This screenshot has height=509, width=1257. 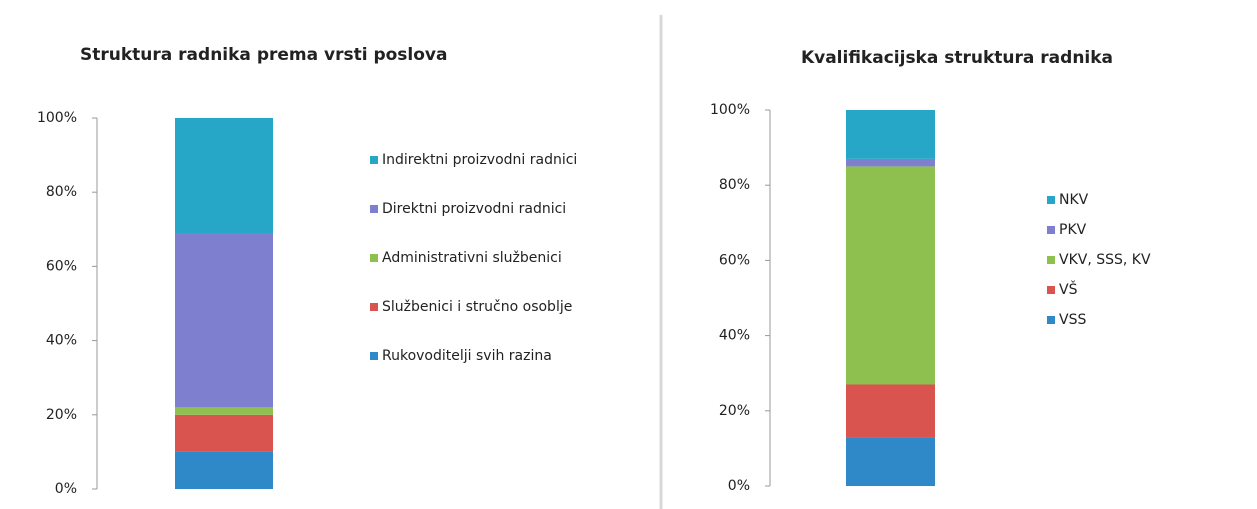 What do you see at coordinates (477, 307) in the screenshot?
I see `legend-label: Službenici i stručno osoblje` at bounding box center [477, 307].